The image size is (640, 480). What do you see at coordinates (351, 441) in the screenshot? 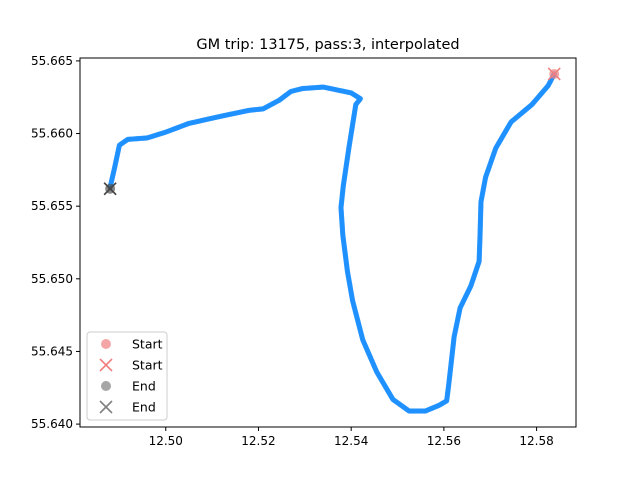
I see `x-tick-label: 12.54` at bounding box center [351, 441].